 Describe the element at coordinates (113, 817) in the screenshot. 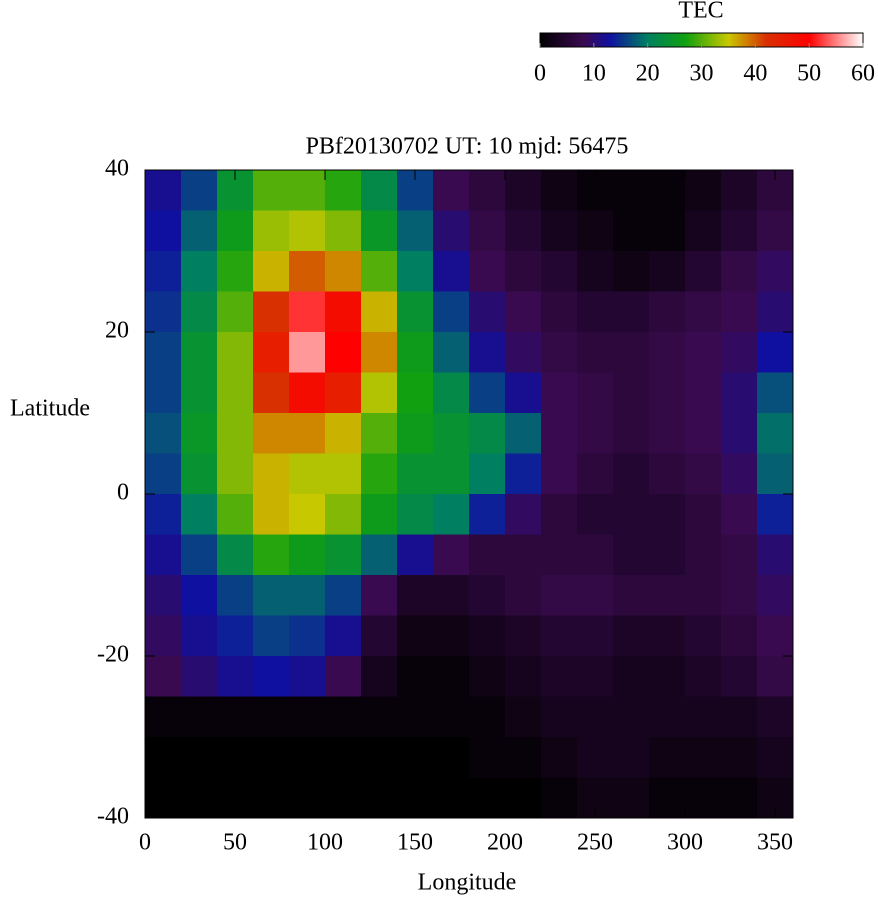

I see `y-tick-label: -40` at that location.